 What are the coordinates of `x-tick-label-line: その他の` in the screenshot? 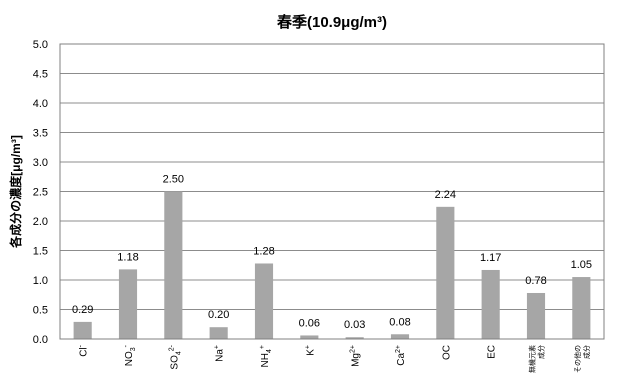 It's located at (577, 359).